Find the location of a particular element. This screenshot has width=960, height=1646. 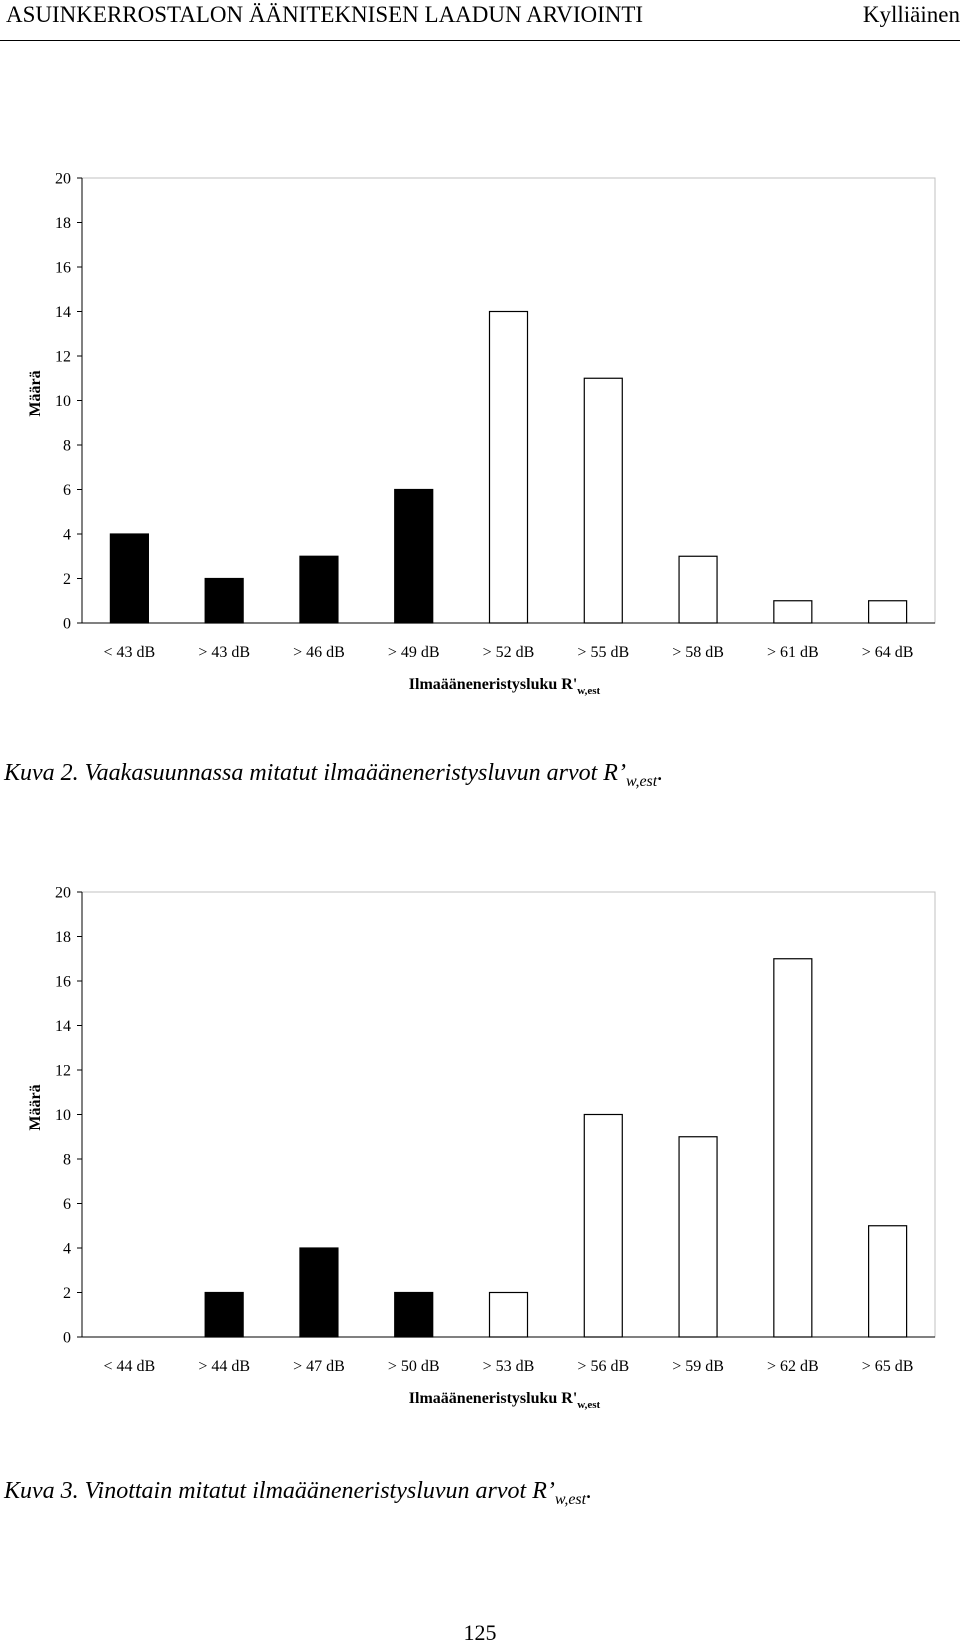

x-tick-label: > 46 dB is located at coordinates (319, 652).